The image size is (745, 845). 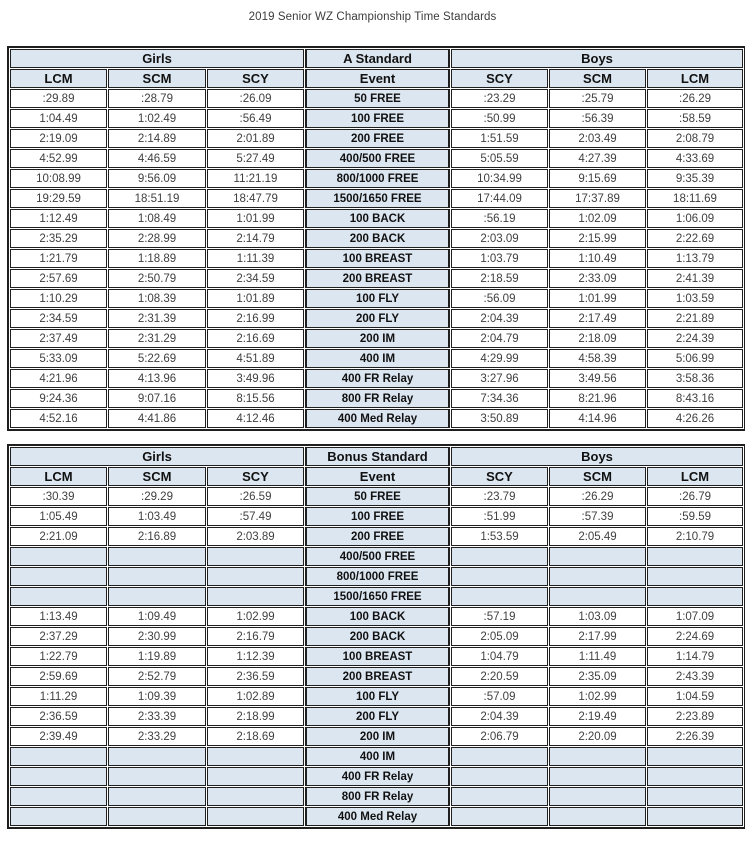 I want to click on time-cell: 4:51.89, so click(x=255, y=358).